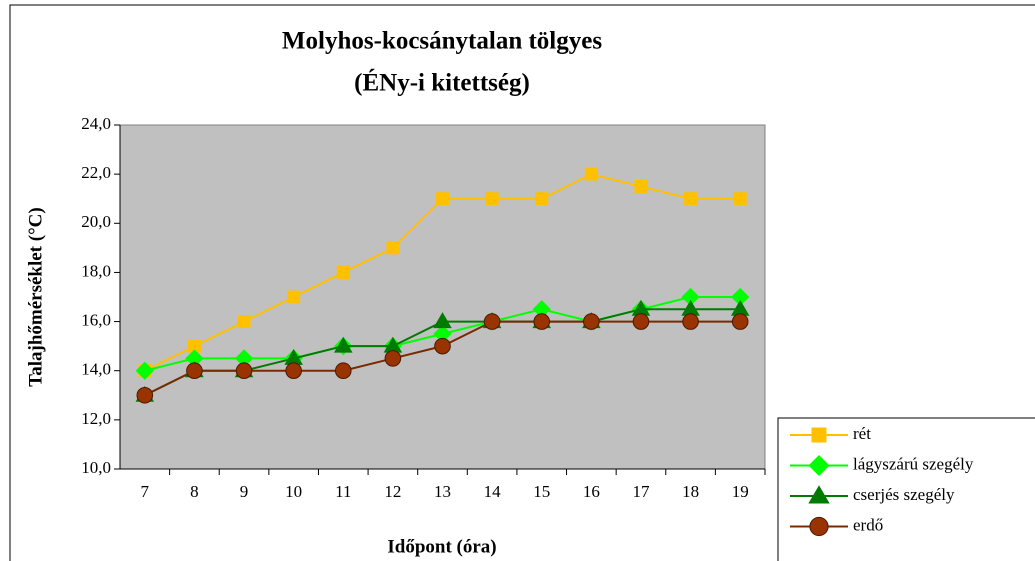  Describe the element at coordinates (392, 491) in the screenshot. I see `x-tick-label: 12` at that location.